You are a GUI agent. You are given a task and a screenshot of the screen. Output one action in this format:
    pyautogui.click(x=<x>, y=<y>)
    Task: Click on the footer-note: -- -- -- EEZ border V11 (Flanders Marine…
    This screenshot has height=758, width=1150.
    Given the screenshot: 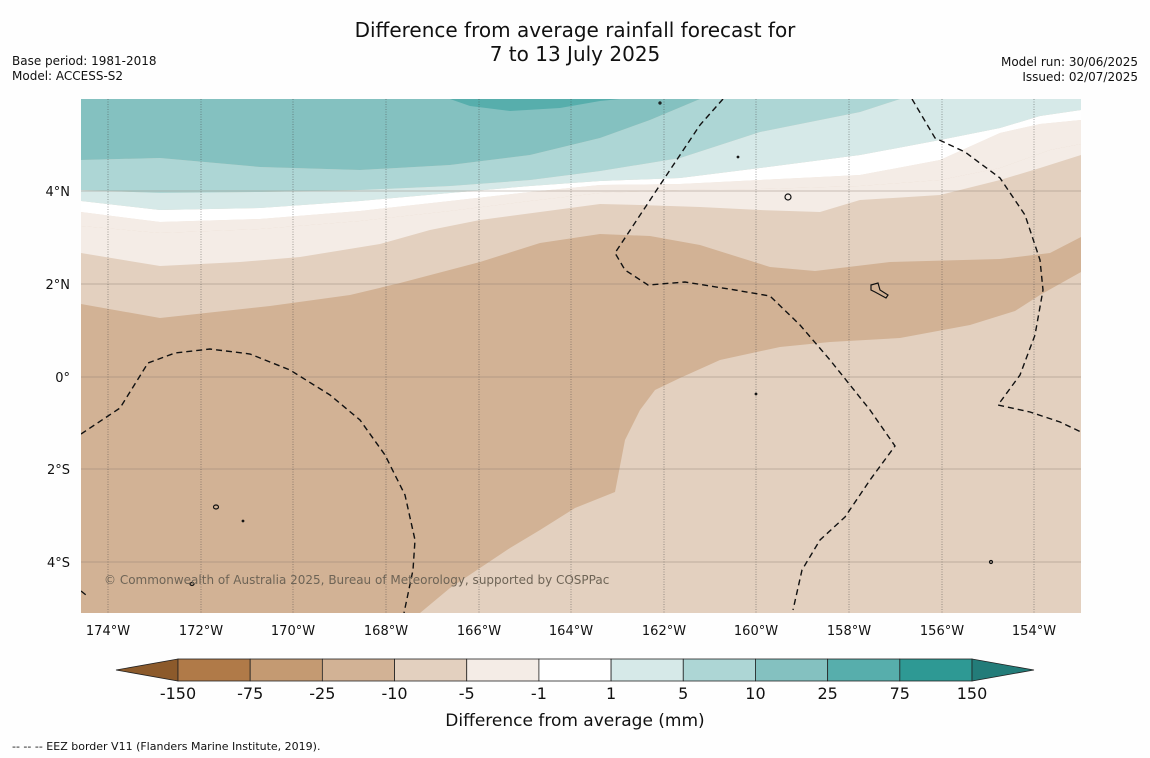 What is the action you would take?
    pyautogui.click(x=166, y=746)
    